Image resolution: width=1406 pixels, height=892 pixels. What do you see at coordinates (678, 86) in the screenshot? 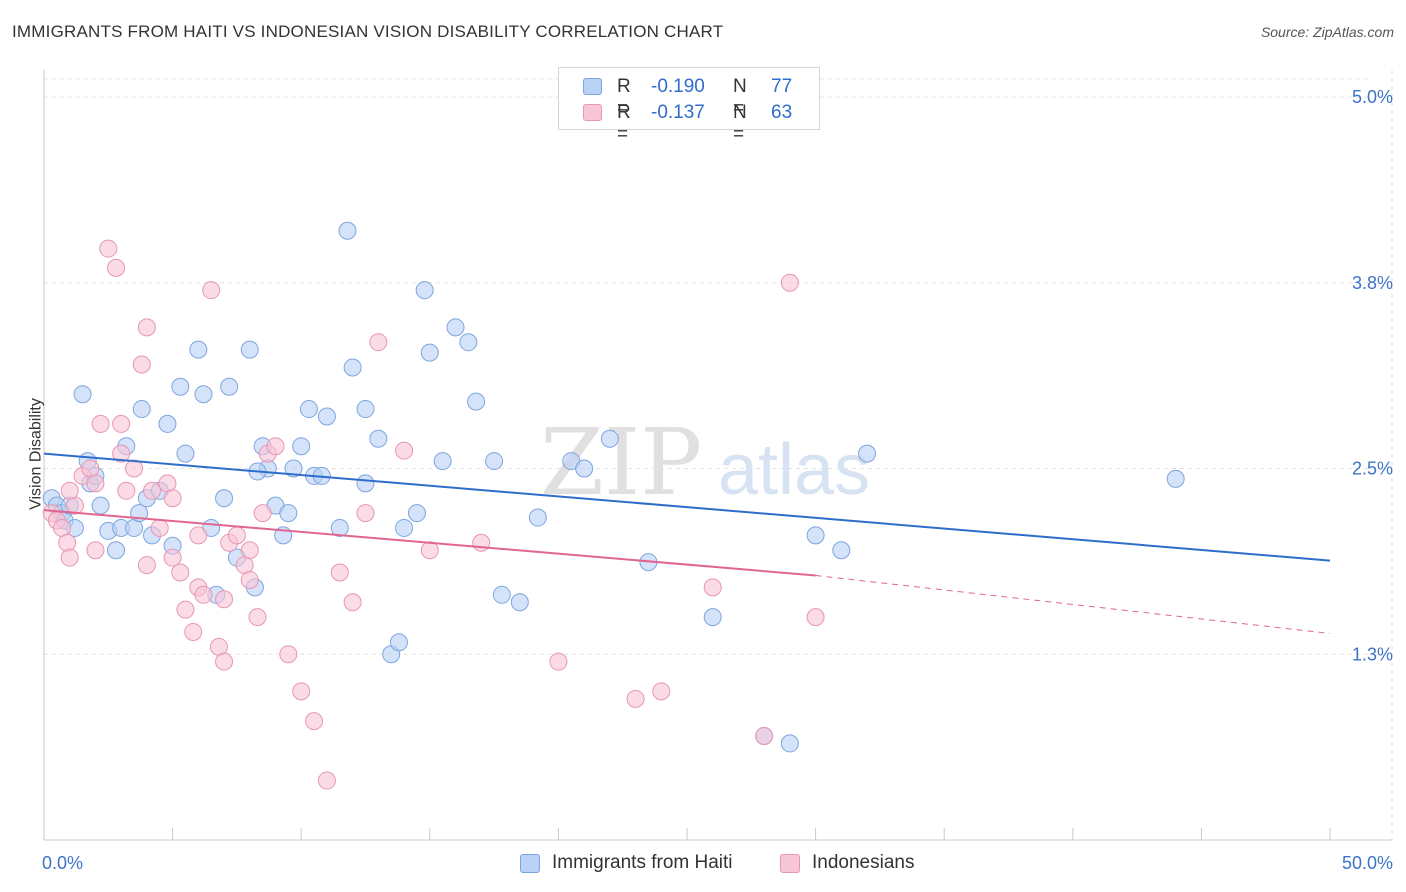
I see `legend-r-value: -0.190` at bounding box center [678, 86].